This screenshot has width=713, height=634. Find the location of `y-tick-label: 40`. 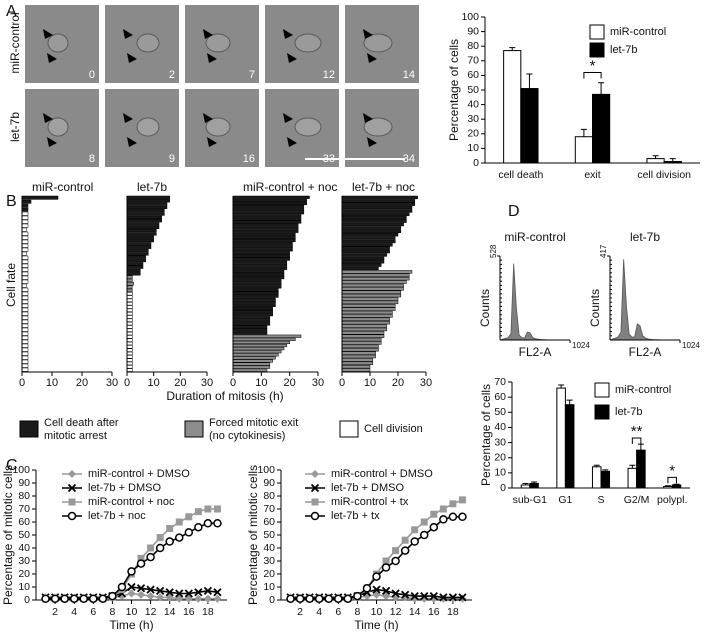

y-tick-label: 40 is located at coordinates (24, 548).